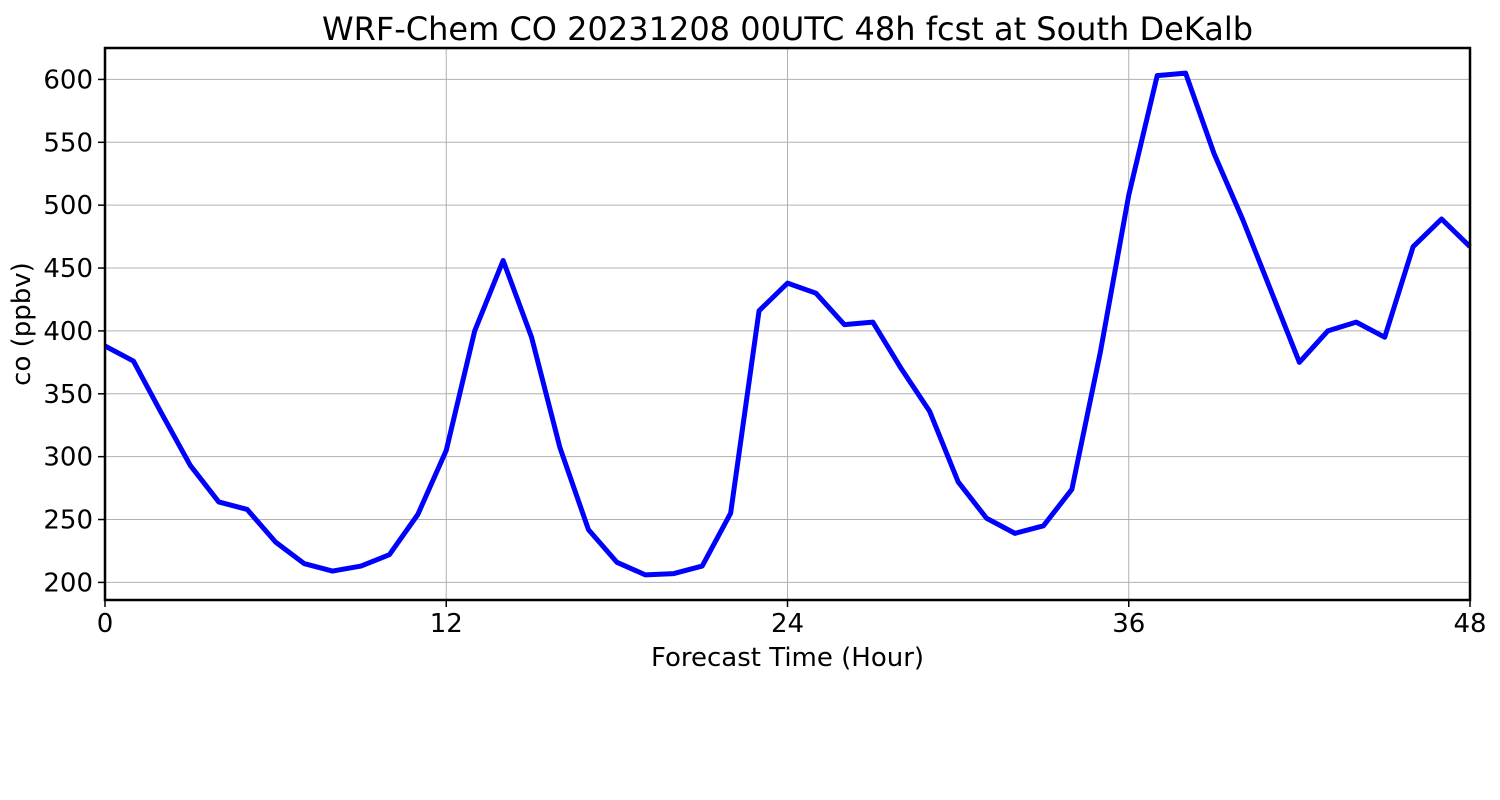  I want to click on y-tick-label: 250, so click(68, 521).